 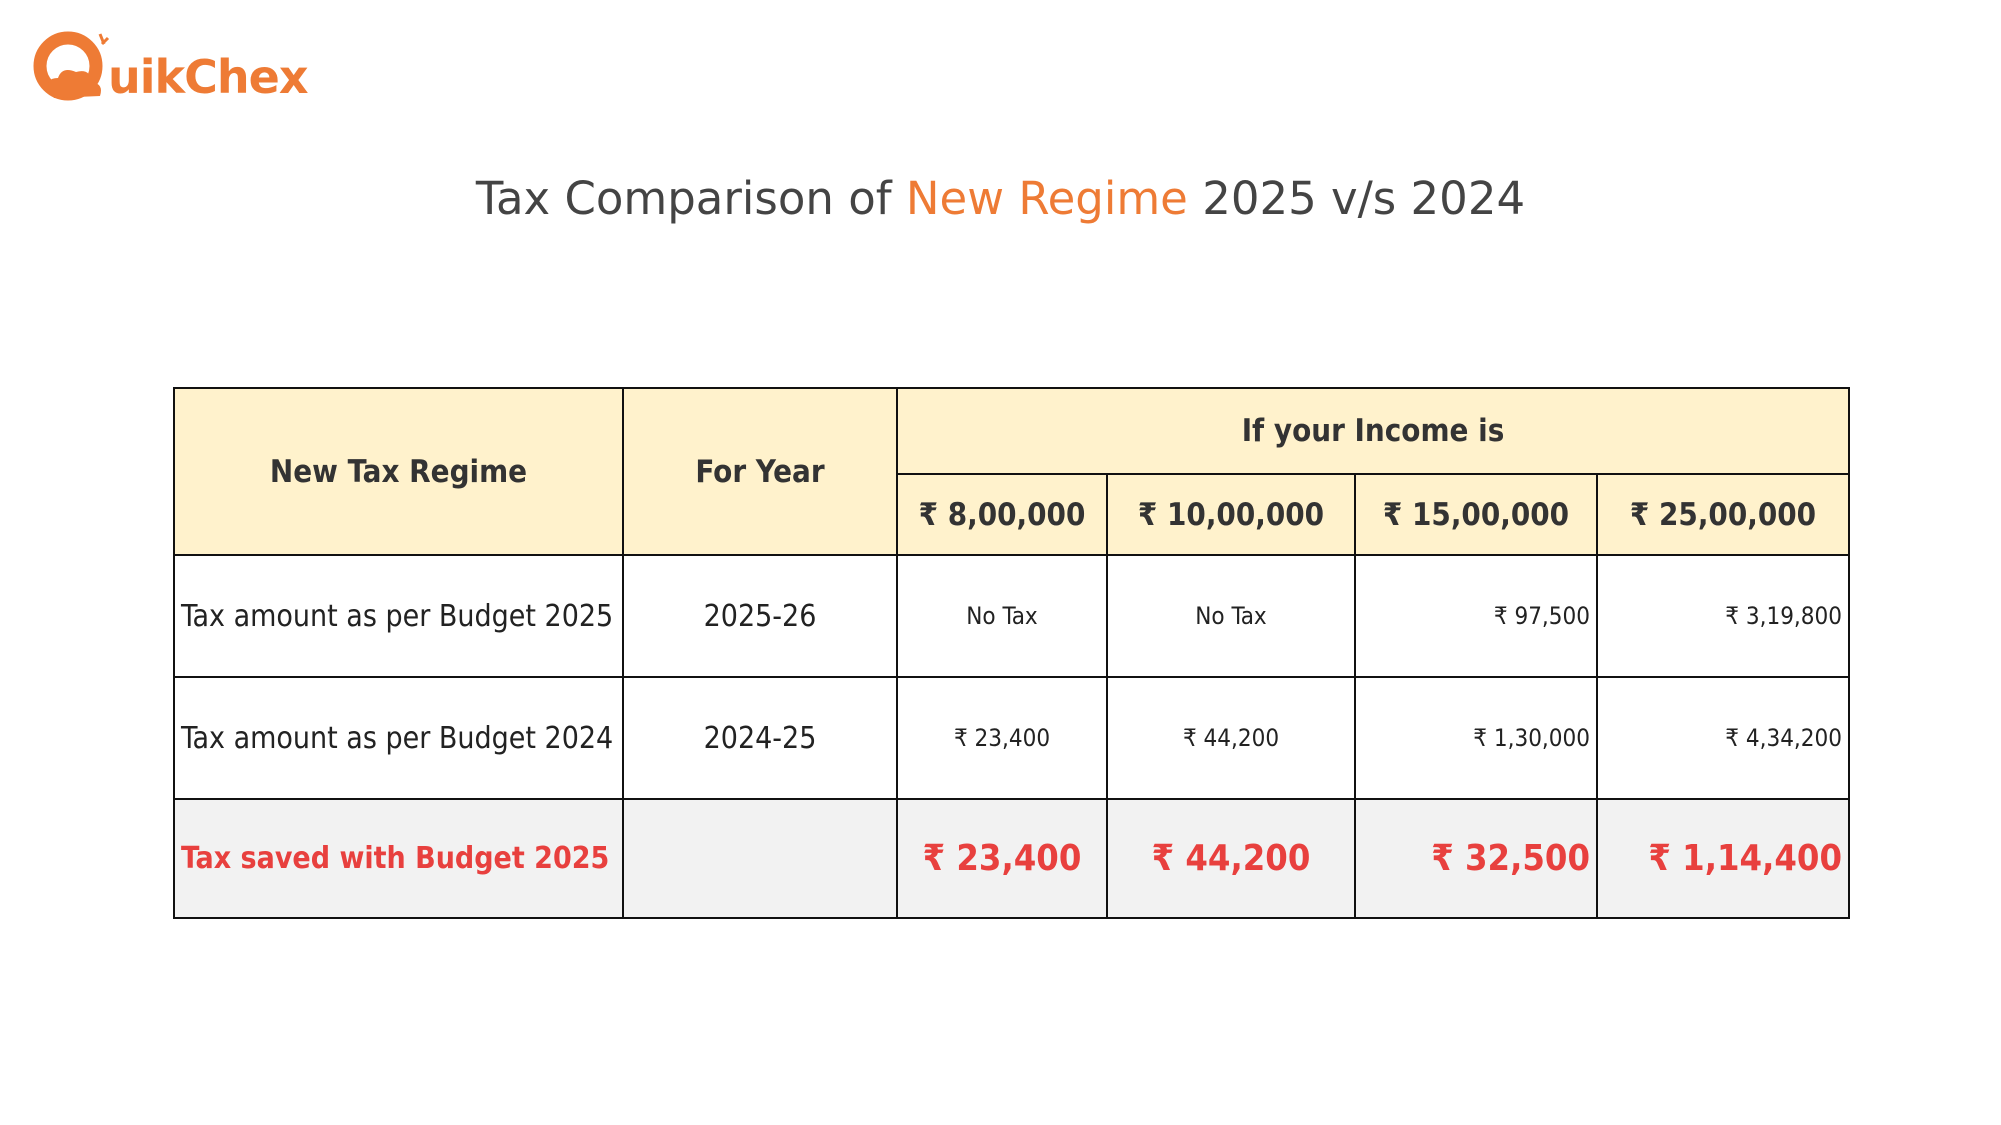 I want to click on logo-icon, so click(x=71, y=66).